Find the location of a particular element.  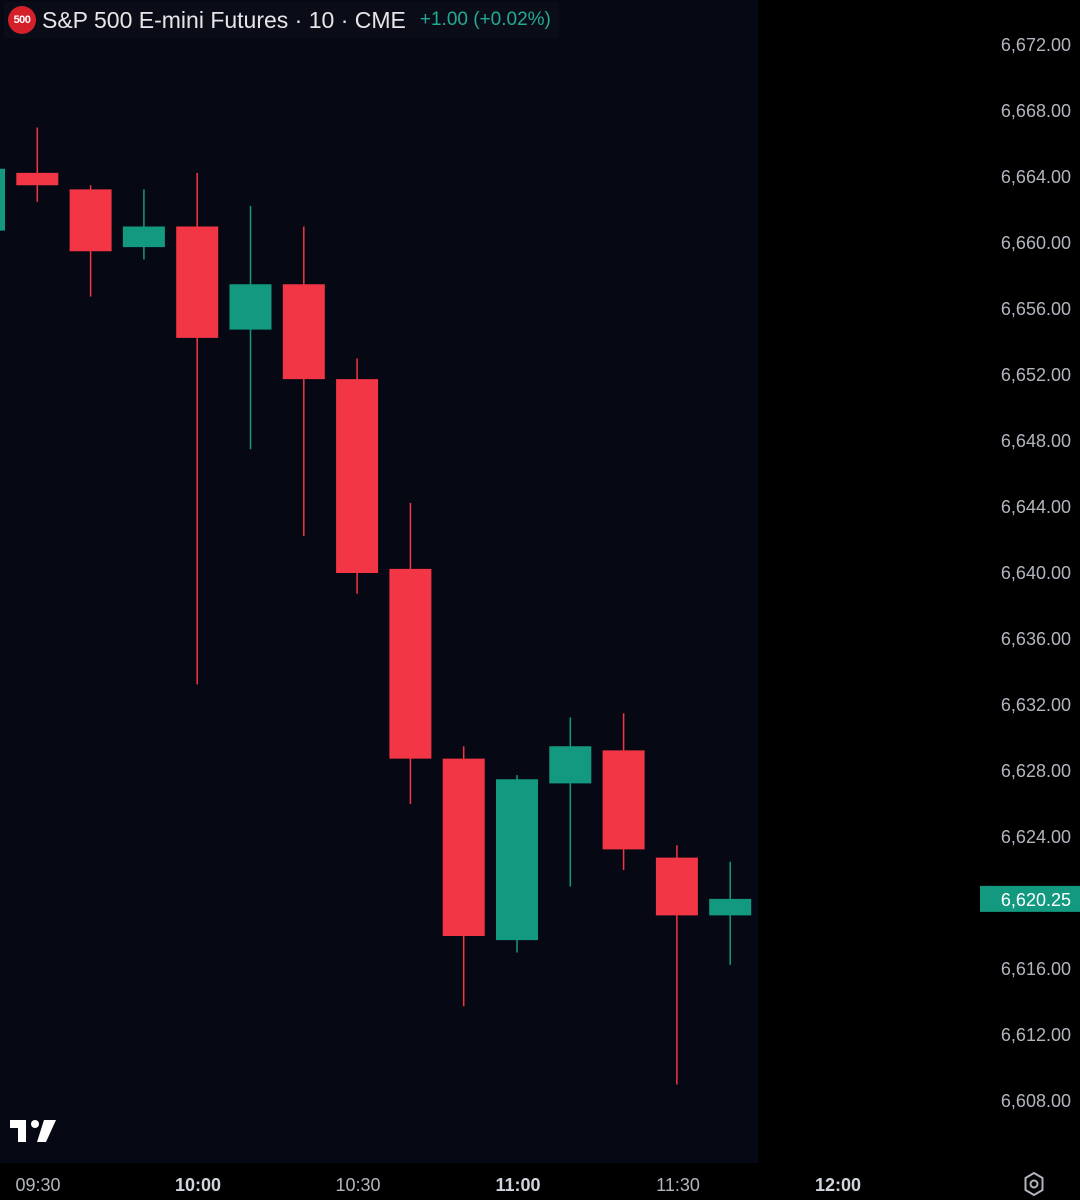

gear-icon is located at coordinates (1034, 1184).